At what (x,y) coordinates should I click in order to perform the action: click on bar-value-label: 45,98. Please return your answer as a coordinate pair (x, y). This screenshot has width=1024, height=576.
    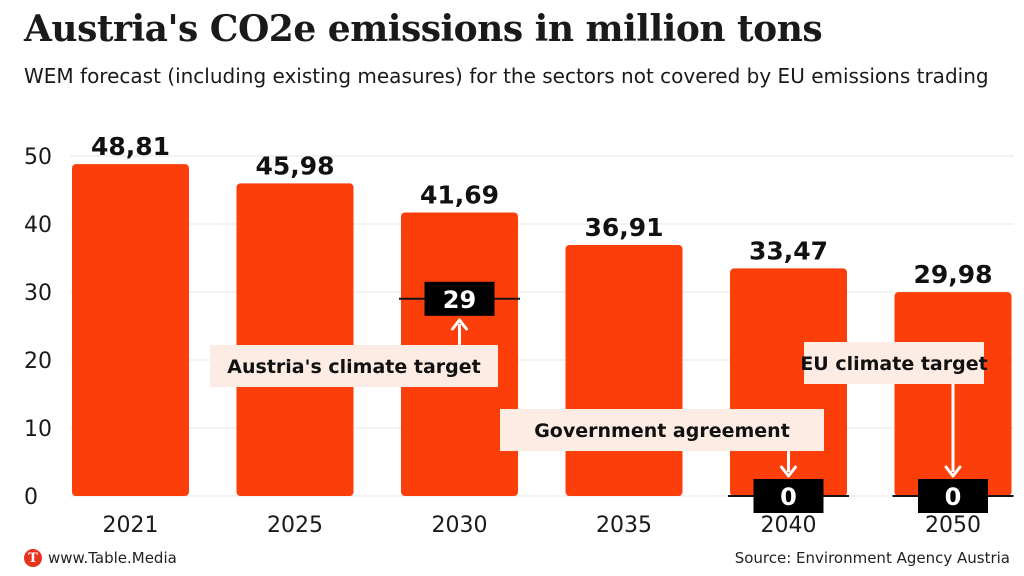
    Looking at the image, I should click on (294, 165).